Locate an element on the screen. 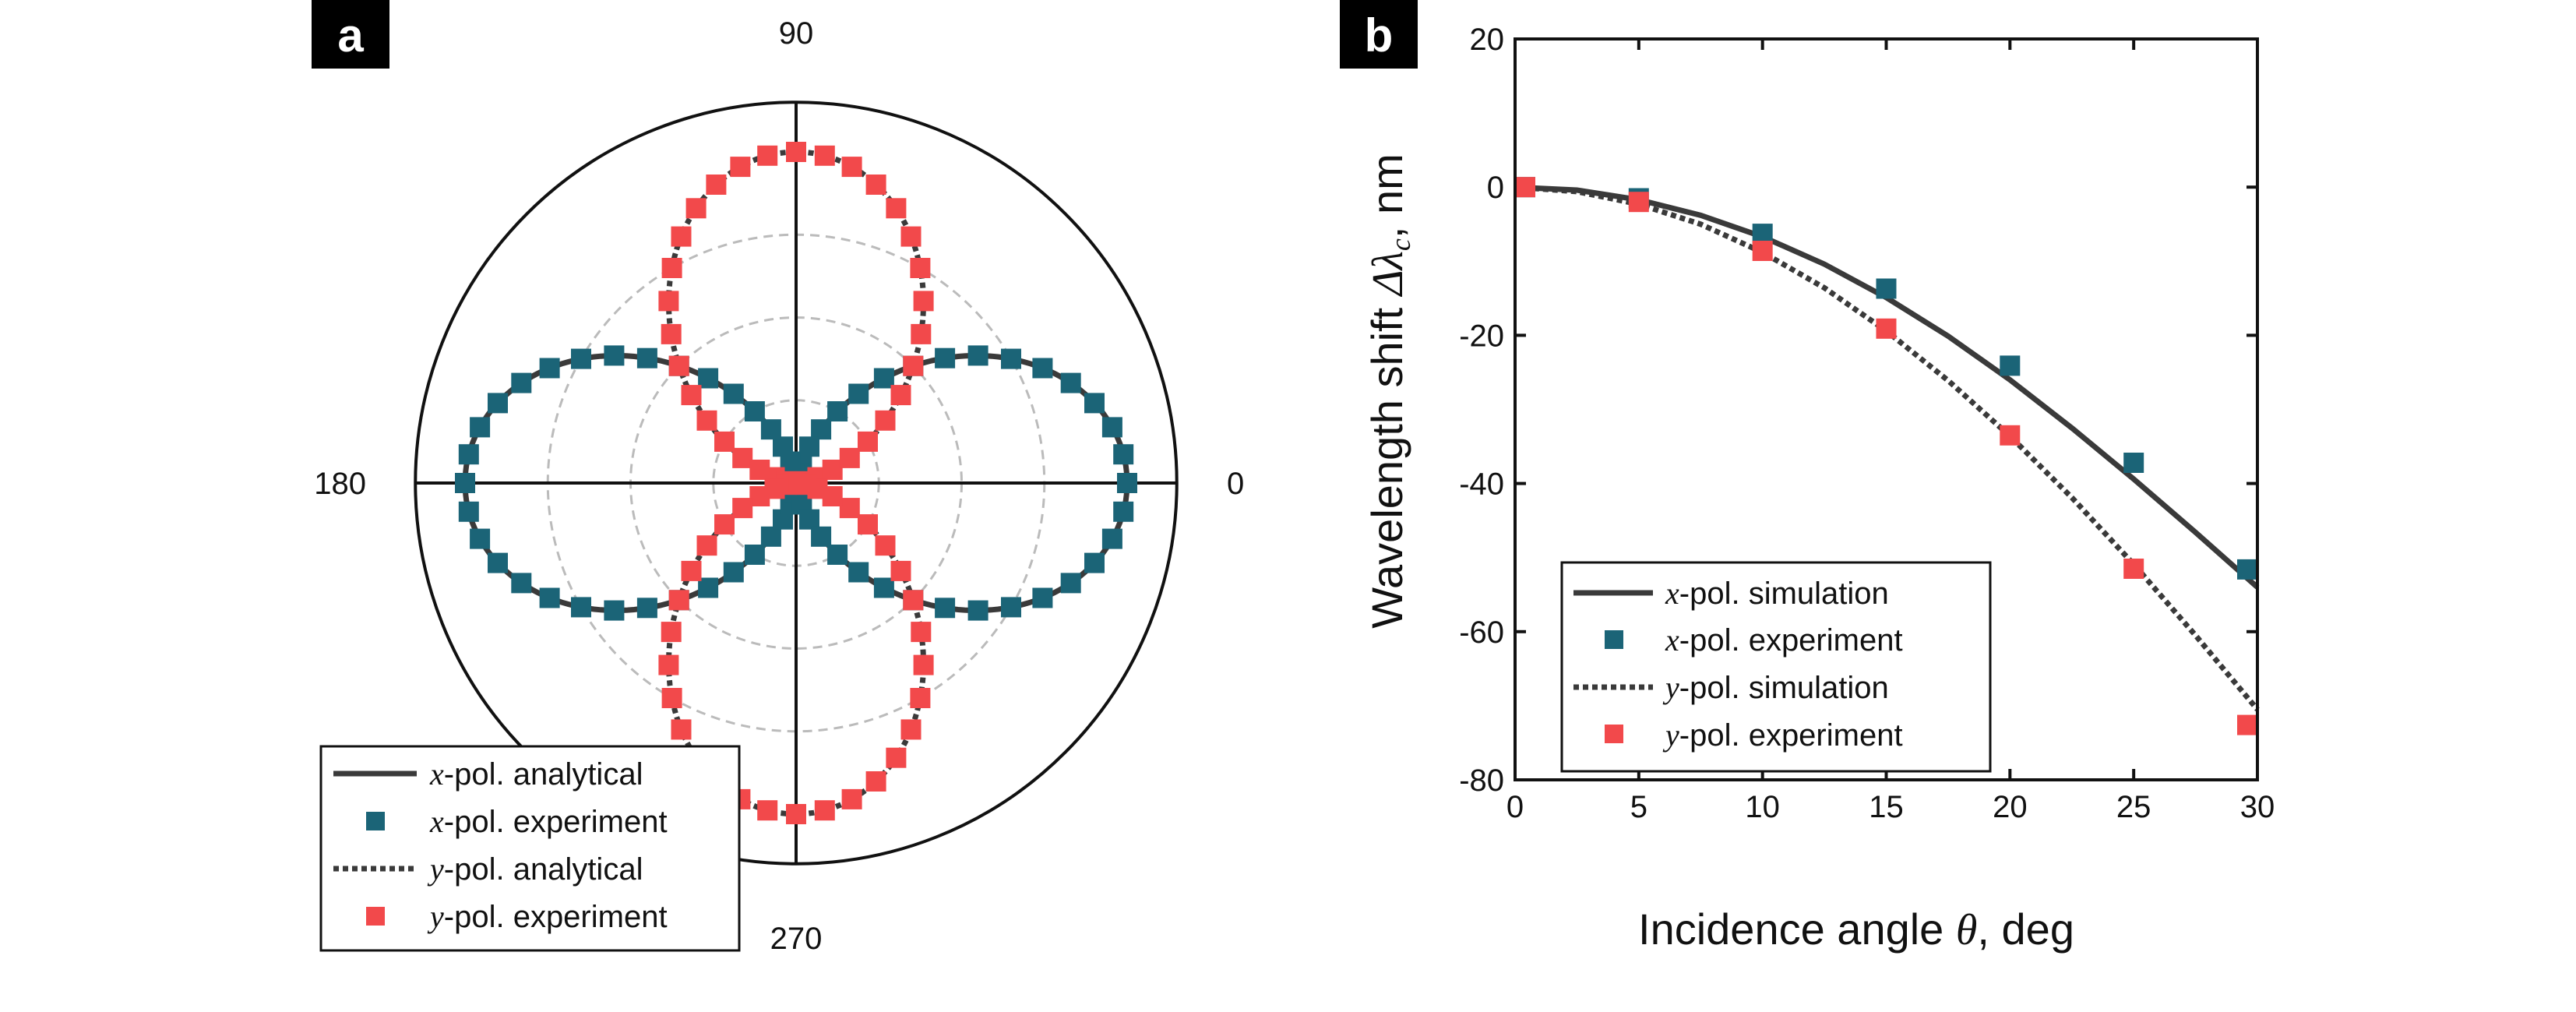  x-pol-experiment-markers is located at coordinates (1886, 378).